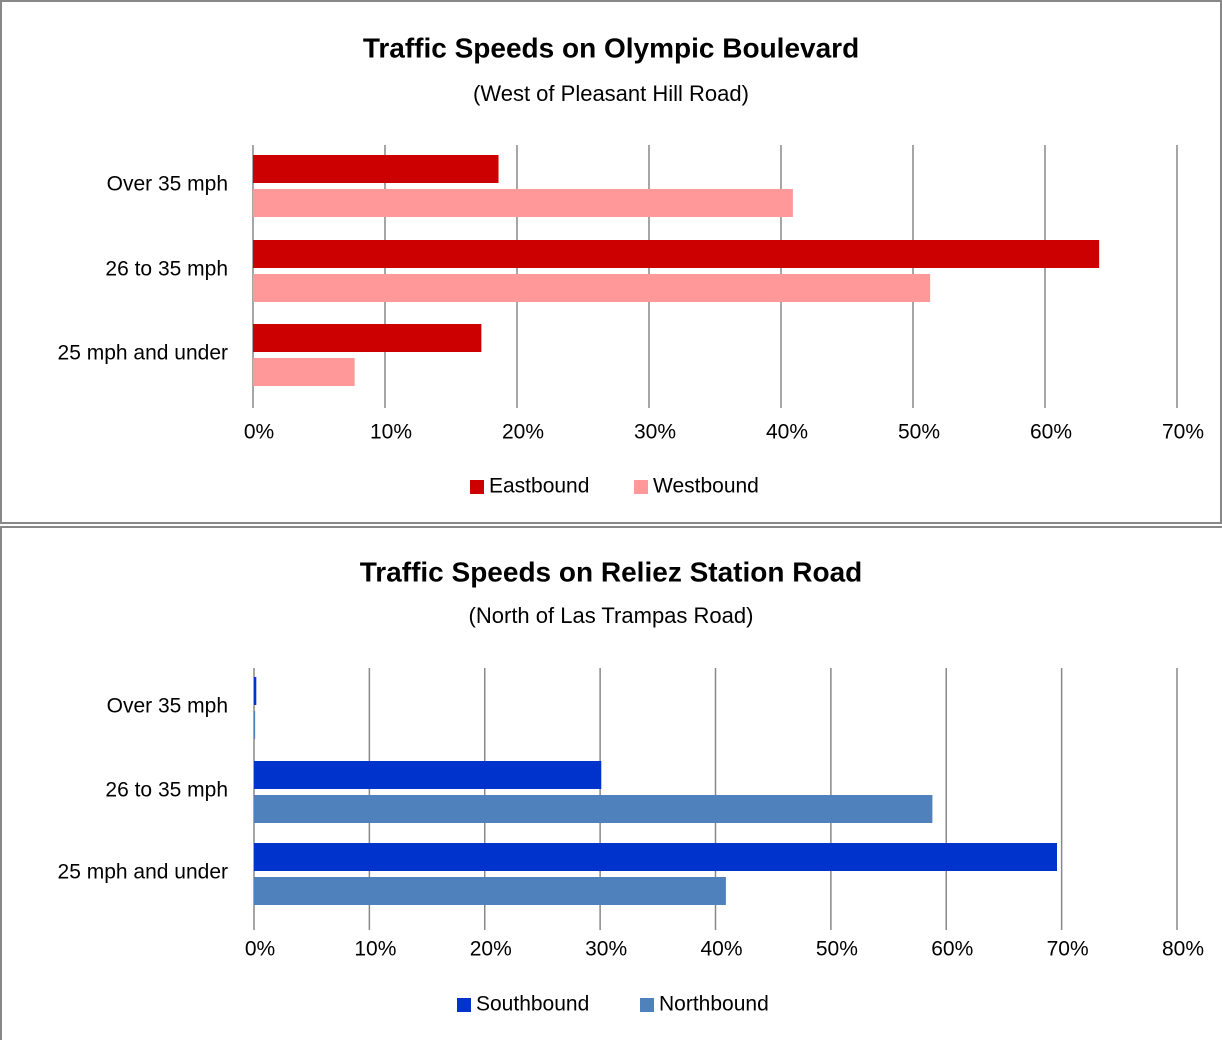 The height and width of the screenshot is (1040, 1222). What do you see at coordinates (706, 486) in the screenshot?
I see `legend-label: Westbound` at bounding box center [706, 486].